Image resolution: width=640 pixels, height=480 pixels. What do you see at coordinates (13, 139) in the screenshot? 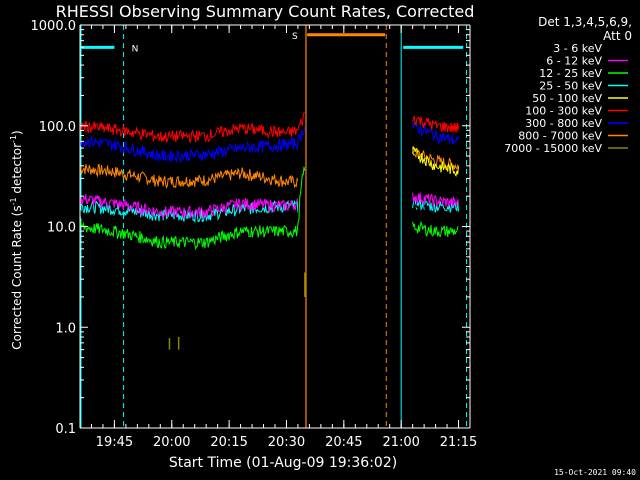
I see `y-axis-label-sup2: -1` at bounding box center [13, 139].